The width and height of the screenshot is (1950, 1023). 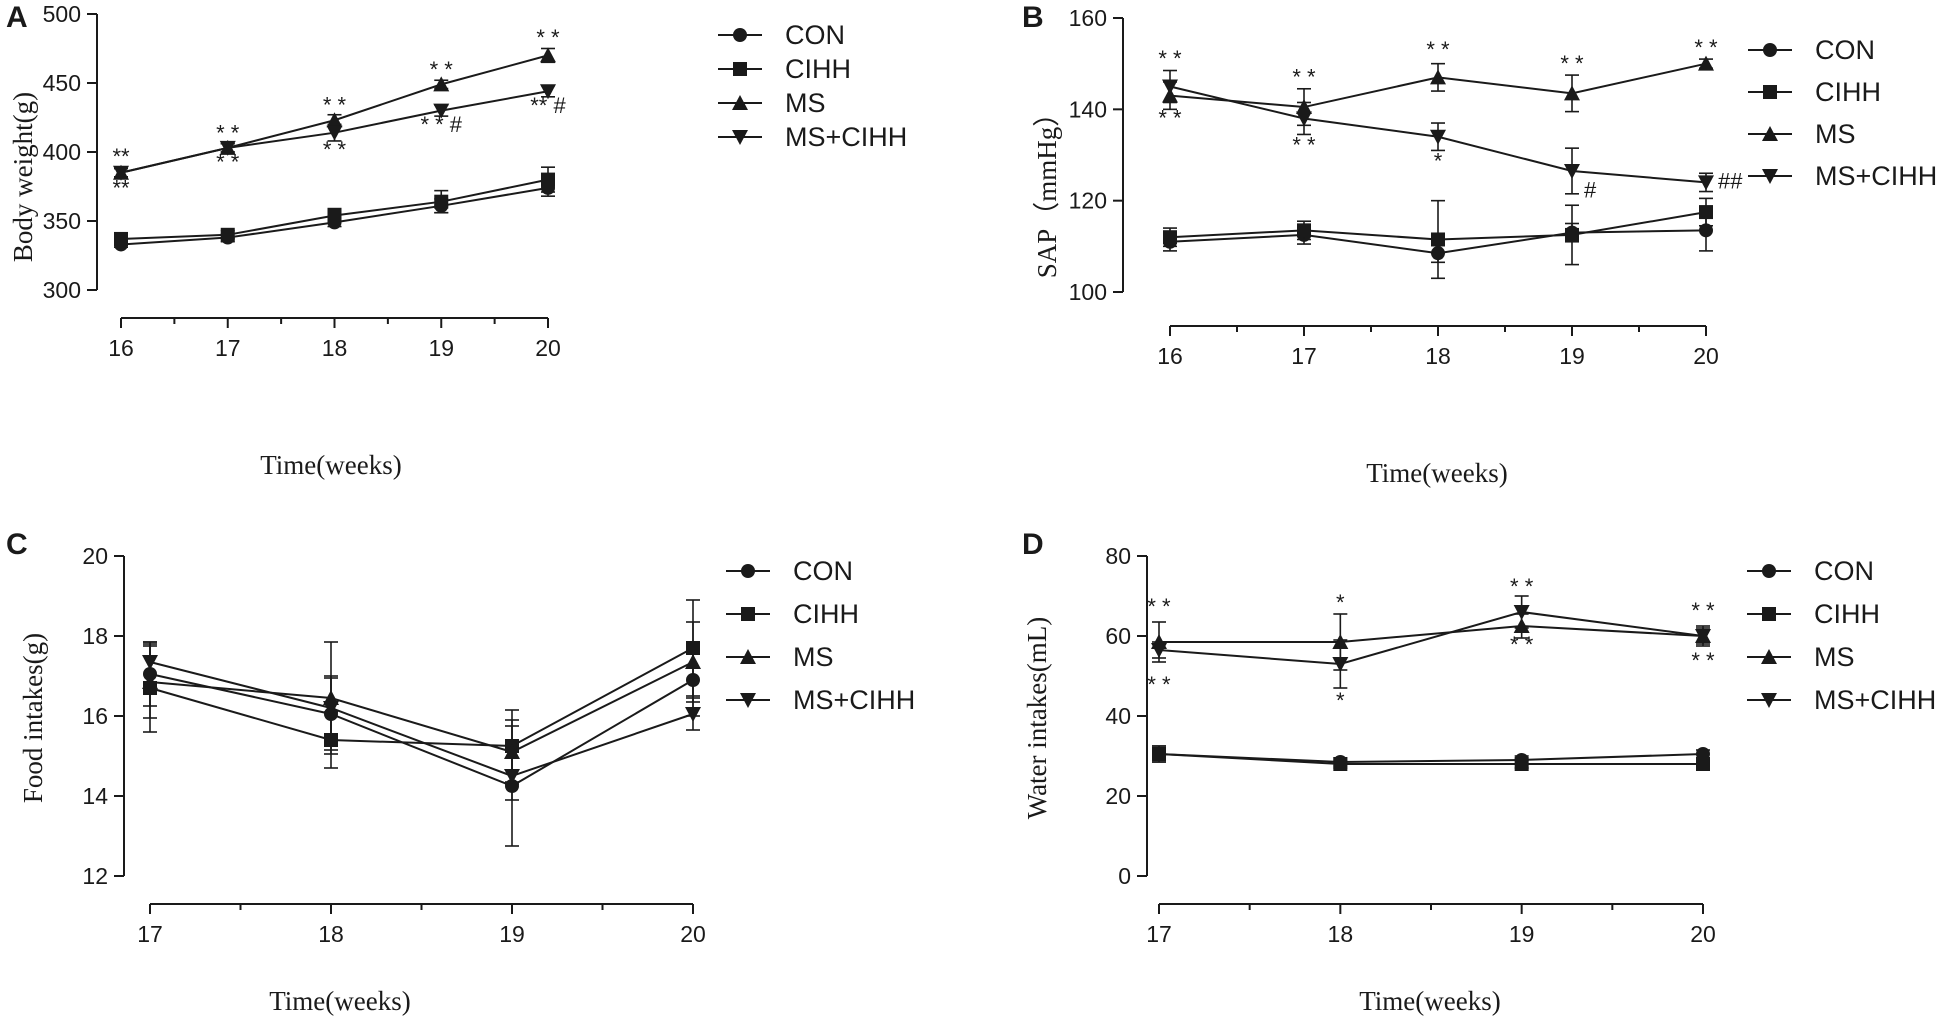 What do you see at coordinates (62, 221) in the screenshot?
I see `y-tick-label: 350` at bounding box center [62, 221].